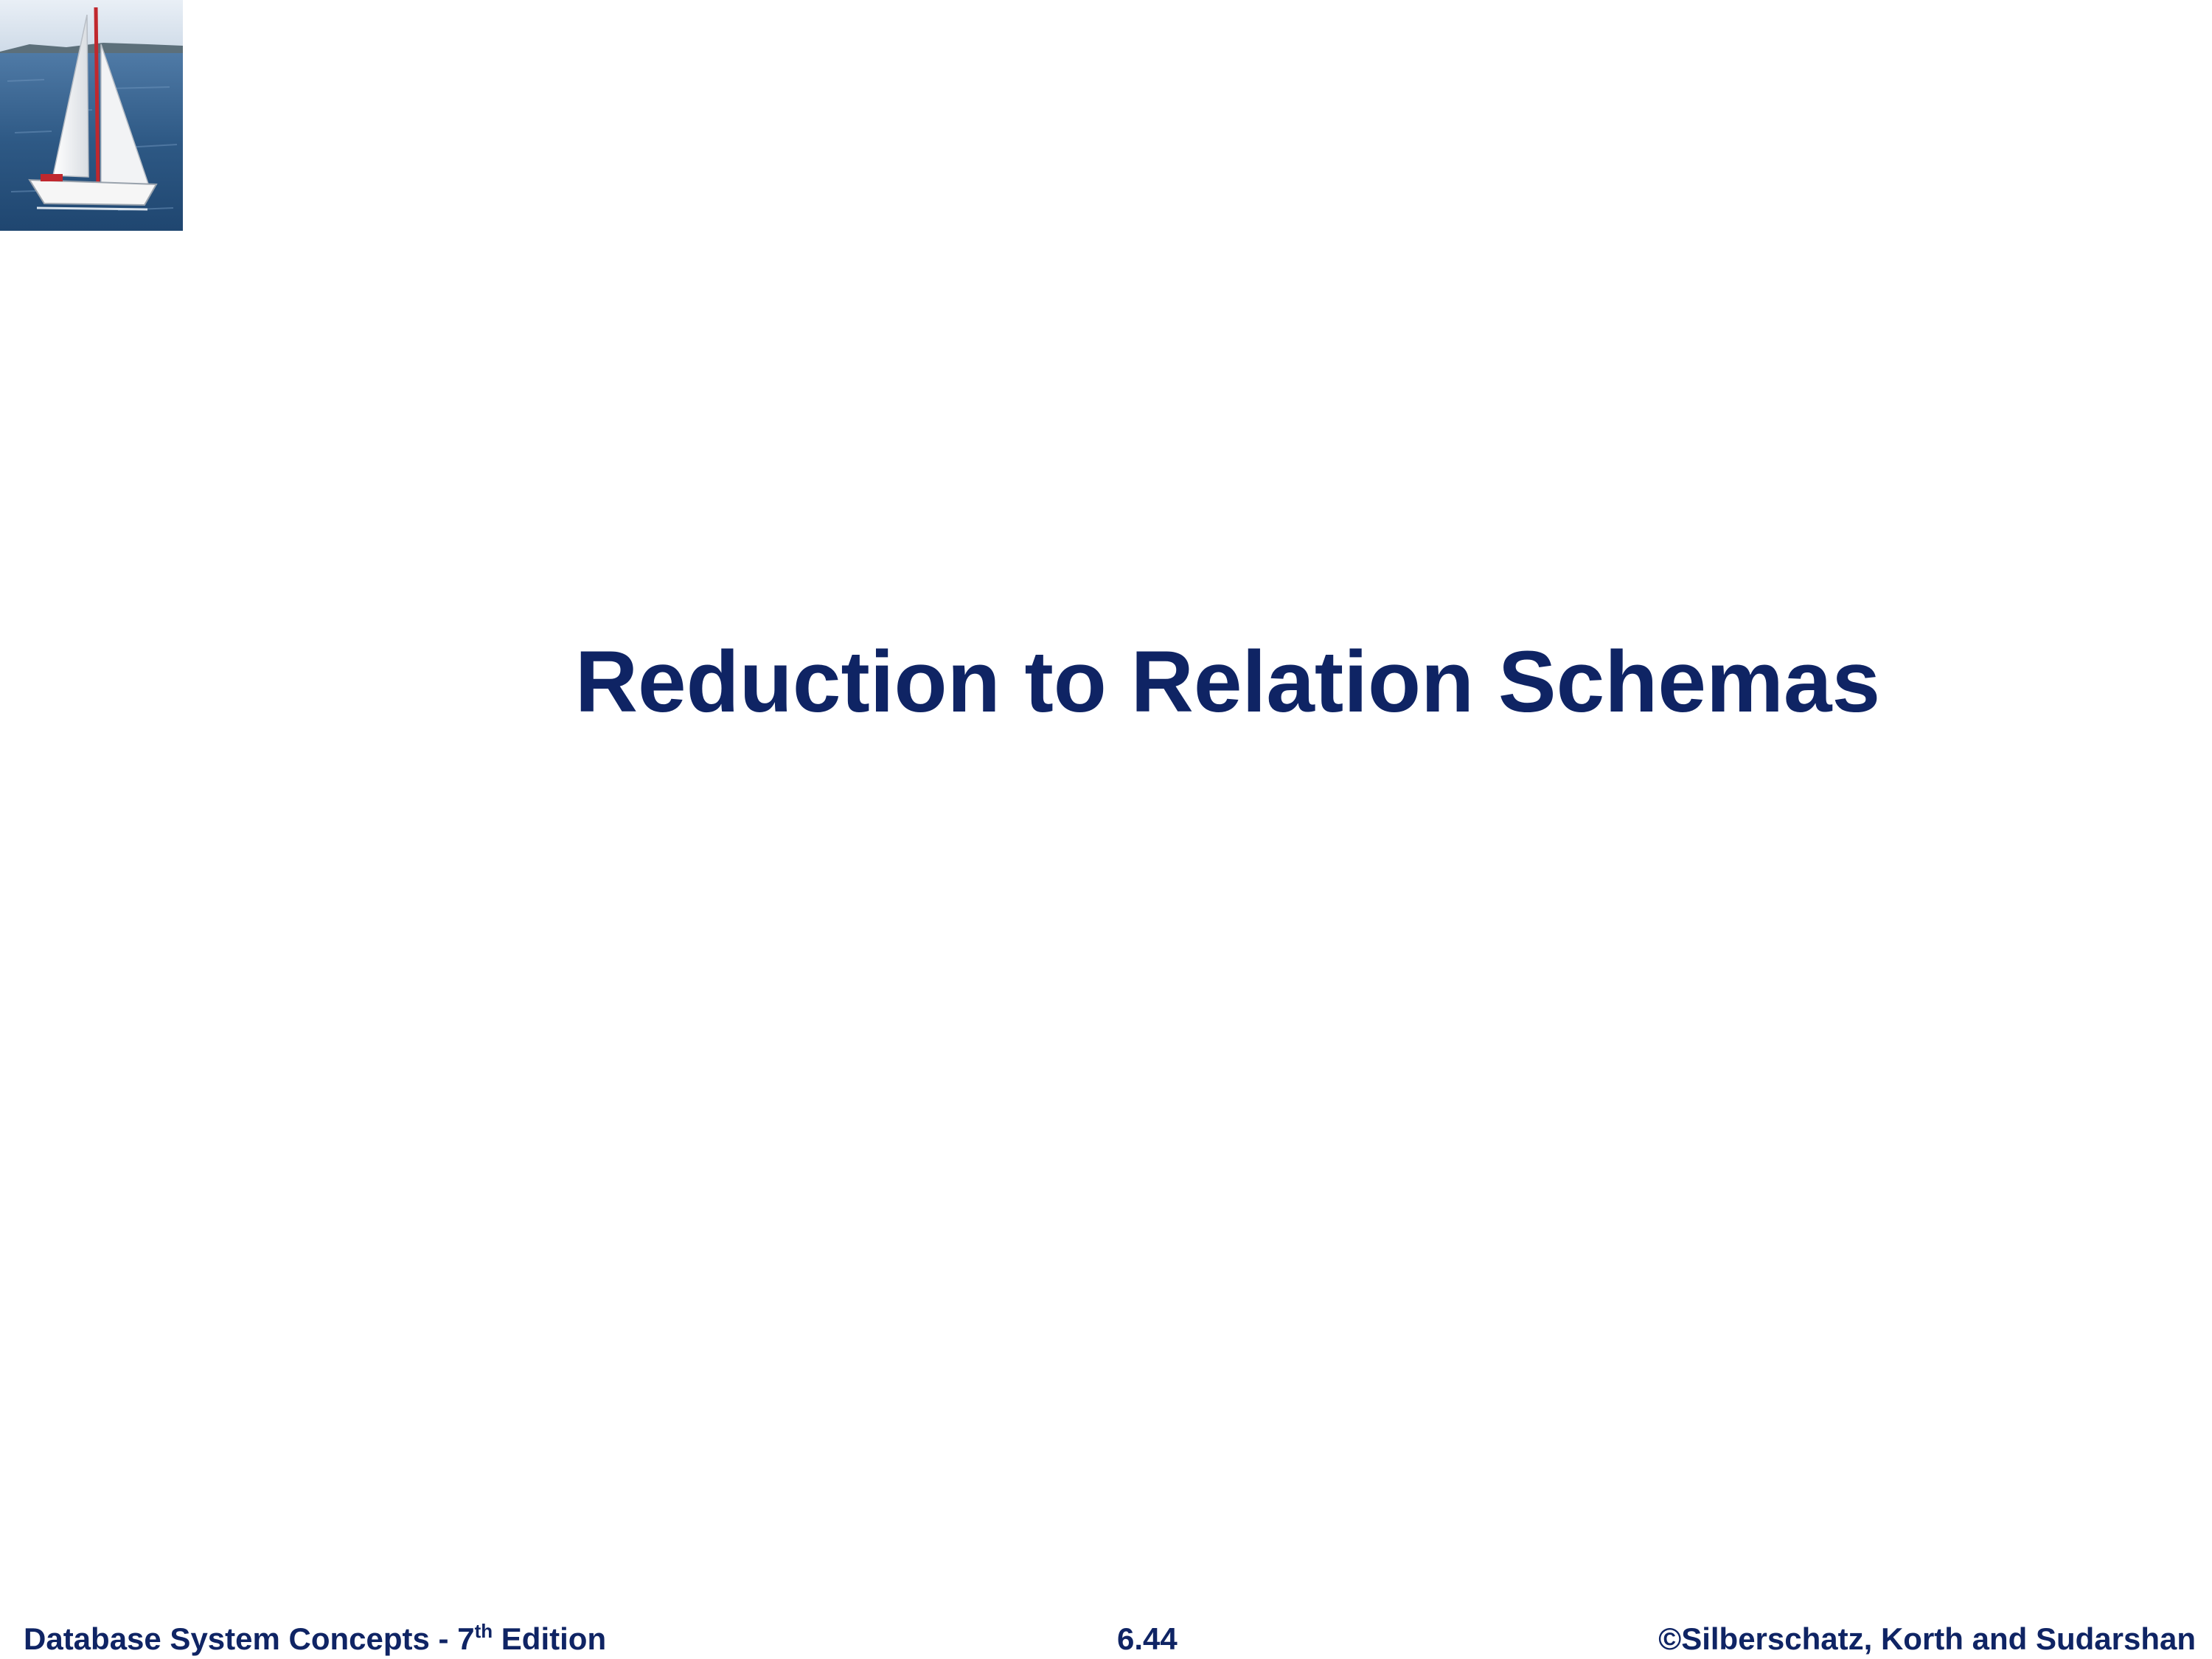  What do you see at coordinates (1227, 682) in the screenshot?
I see `slide-title: Reduction to Relation Schemas` at bounding box center [1227, 682].